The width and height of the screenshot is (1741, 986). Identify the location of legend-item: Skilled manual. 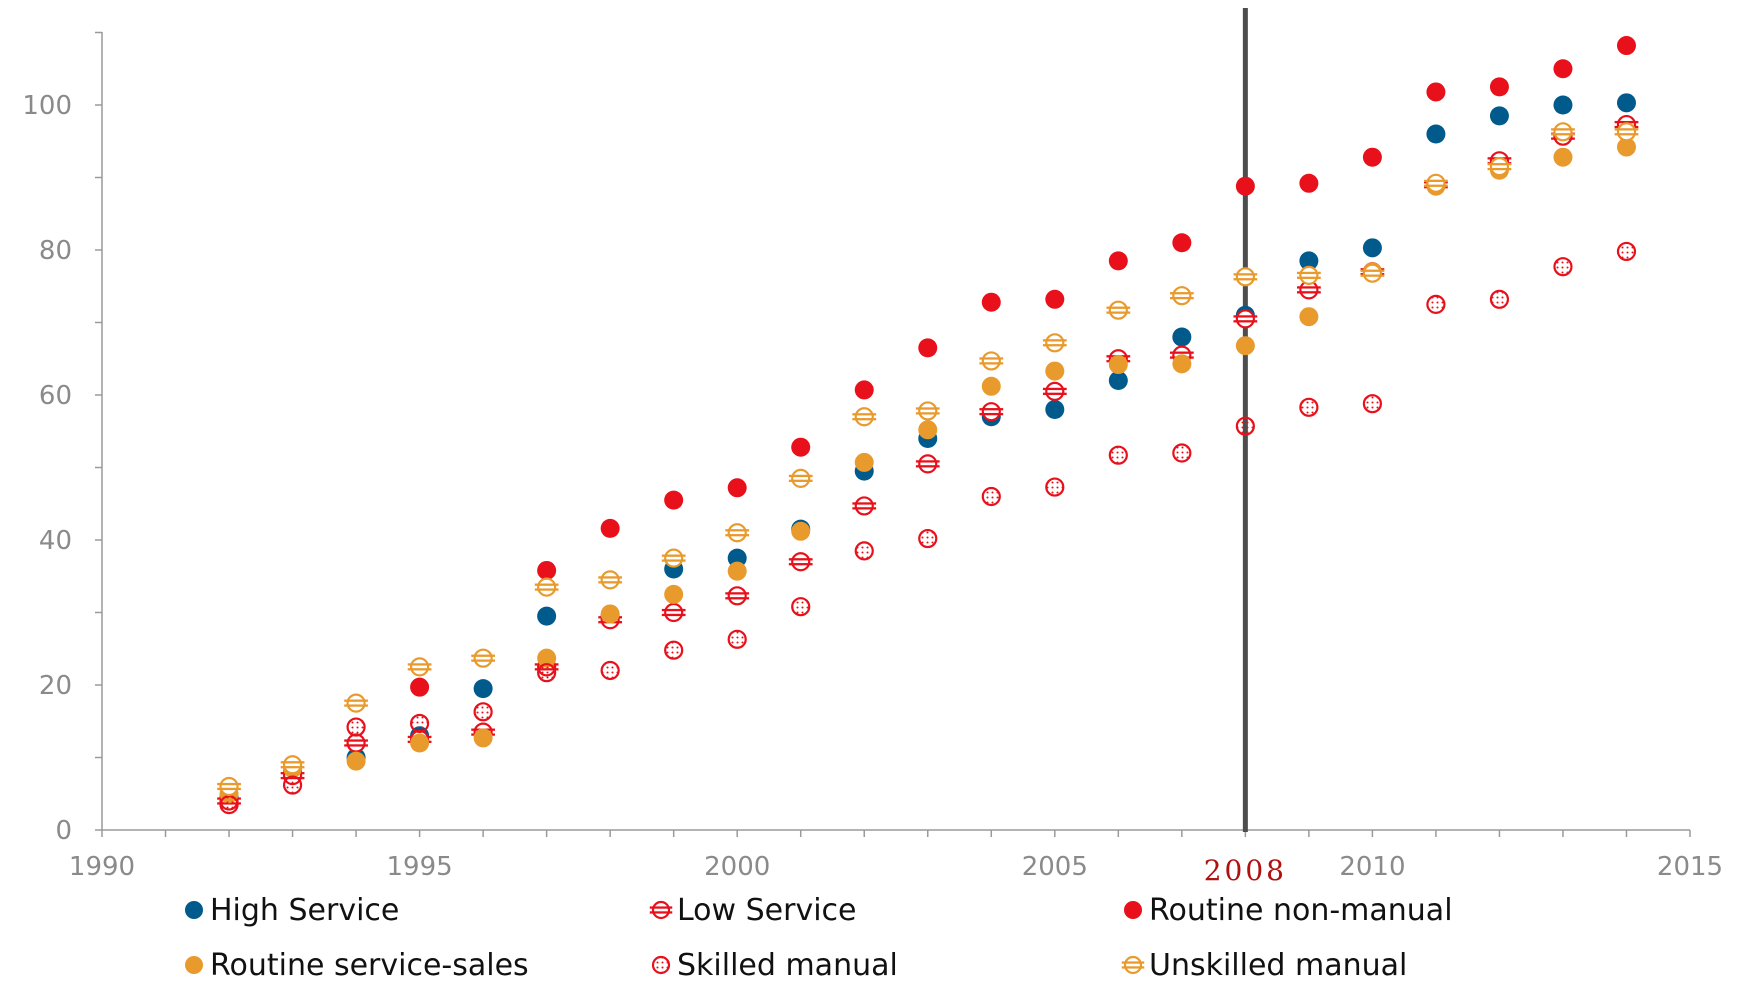
(774, 965).